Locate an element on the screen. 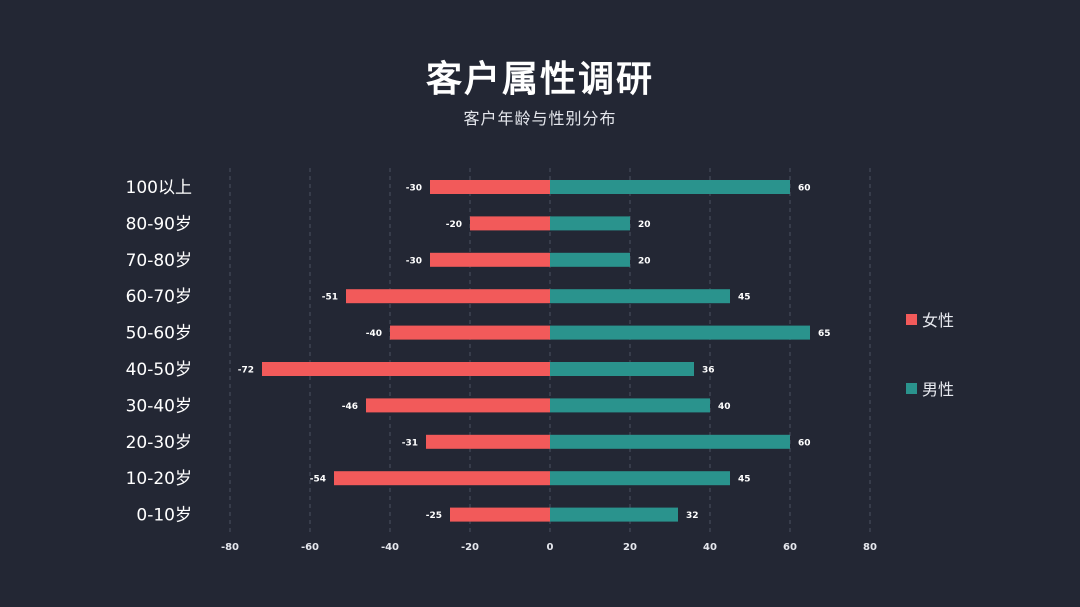 The width and height of the screenshot is (1080, 607). bar-value-label-female: -51 is located at coordinates (330, 298).